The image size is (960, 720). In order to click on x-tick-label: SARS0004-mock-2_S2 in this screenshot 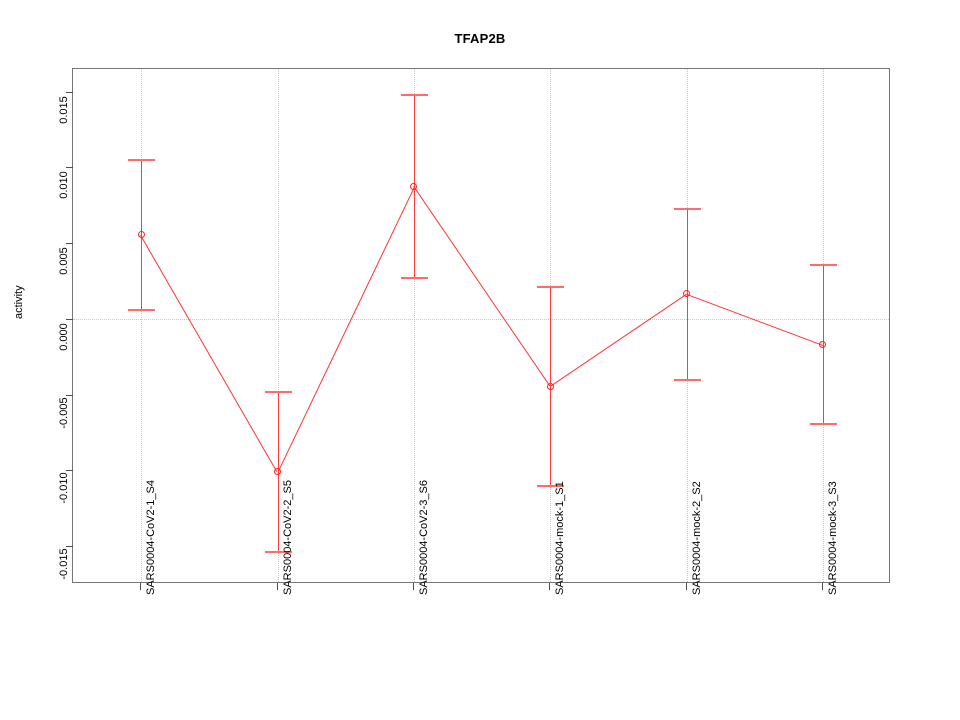, I will do `click(696, 538)`.